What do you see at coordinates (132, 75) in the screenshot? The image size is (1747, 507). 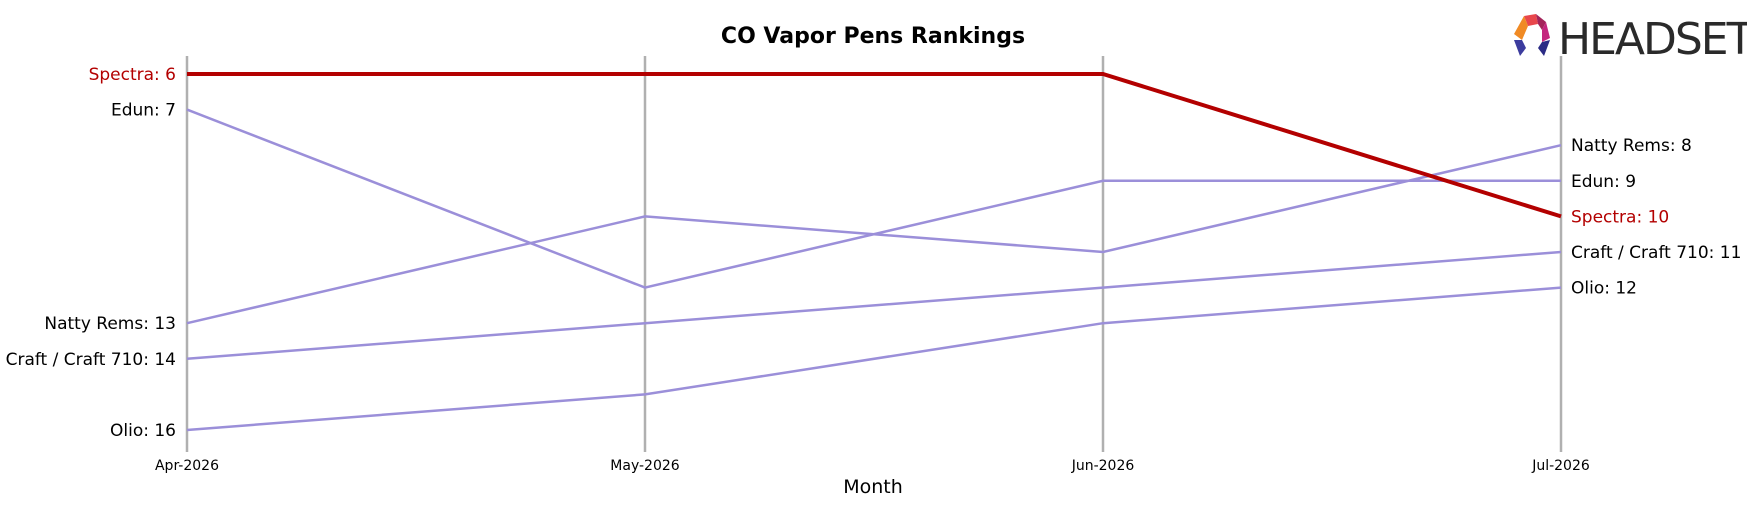 I see `start-label: Spectra: 6` at bounding box center [132, 75].